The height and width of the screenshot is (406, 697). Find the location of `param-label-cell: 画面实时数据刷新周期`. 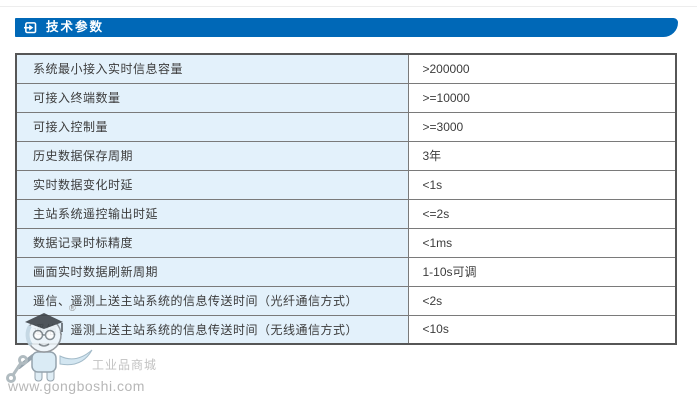

param-label-cell: 画面实时数据刷新周期 is located at coordinates (212, 271).